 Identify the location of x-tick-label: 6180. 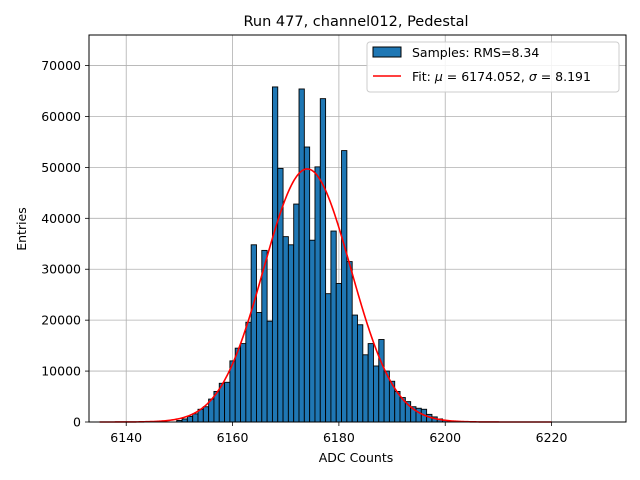
(339, 437).